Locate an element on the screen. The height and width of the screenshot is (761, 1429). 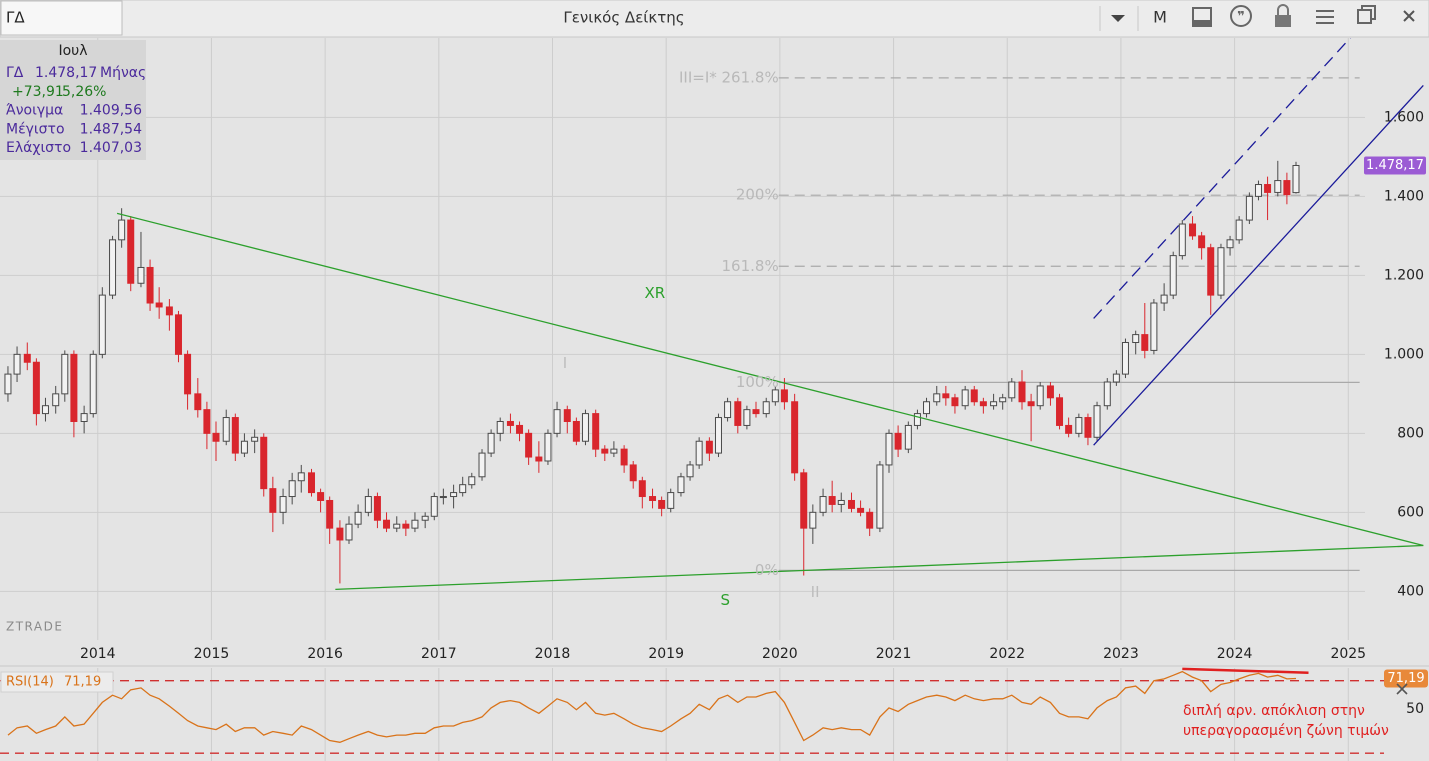
rsi-note: υπεραγορασμένη ζώνη τιμών is located at coordinates (1286, 731).